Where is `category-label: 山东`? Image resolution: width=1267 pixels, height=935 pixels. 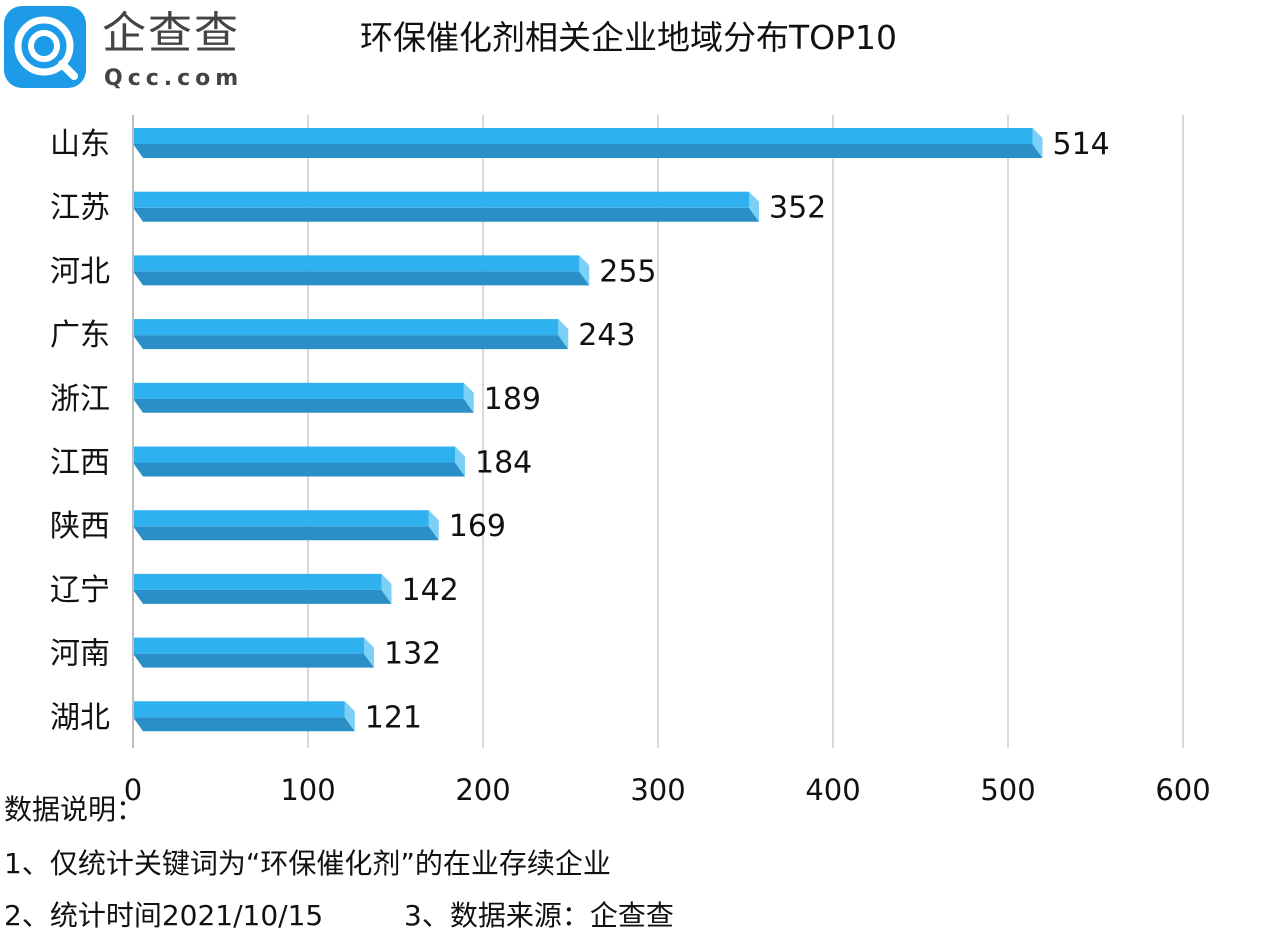 category-label: 山东 is located at coordinates (80, 144).